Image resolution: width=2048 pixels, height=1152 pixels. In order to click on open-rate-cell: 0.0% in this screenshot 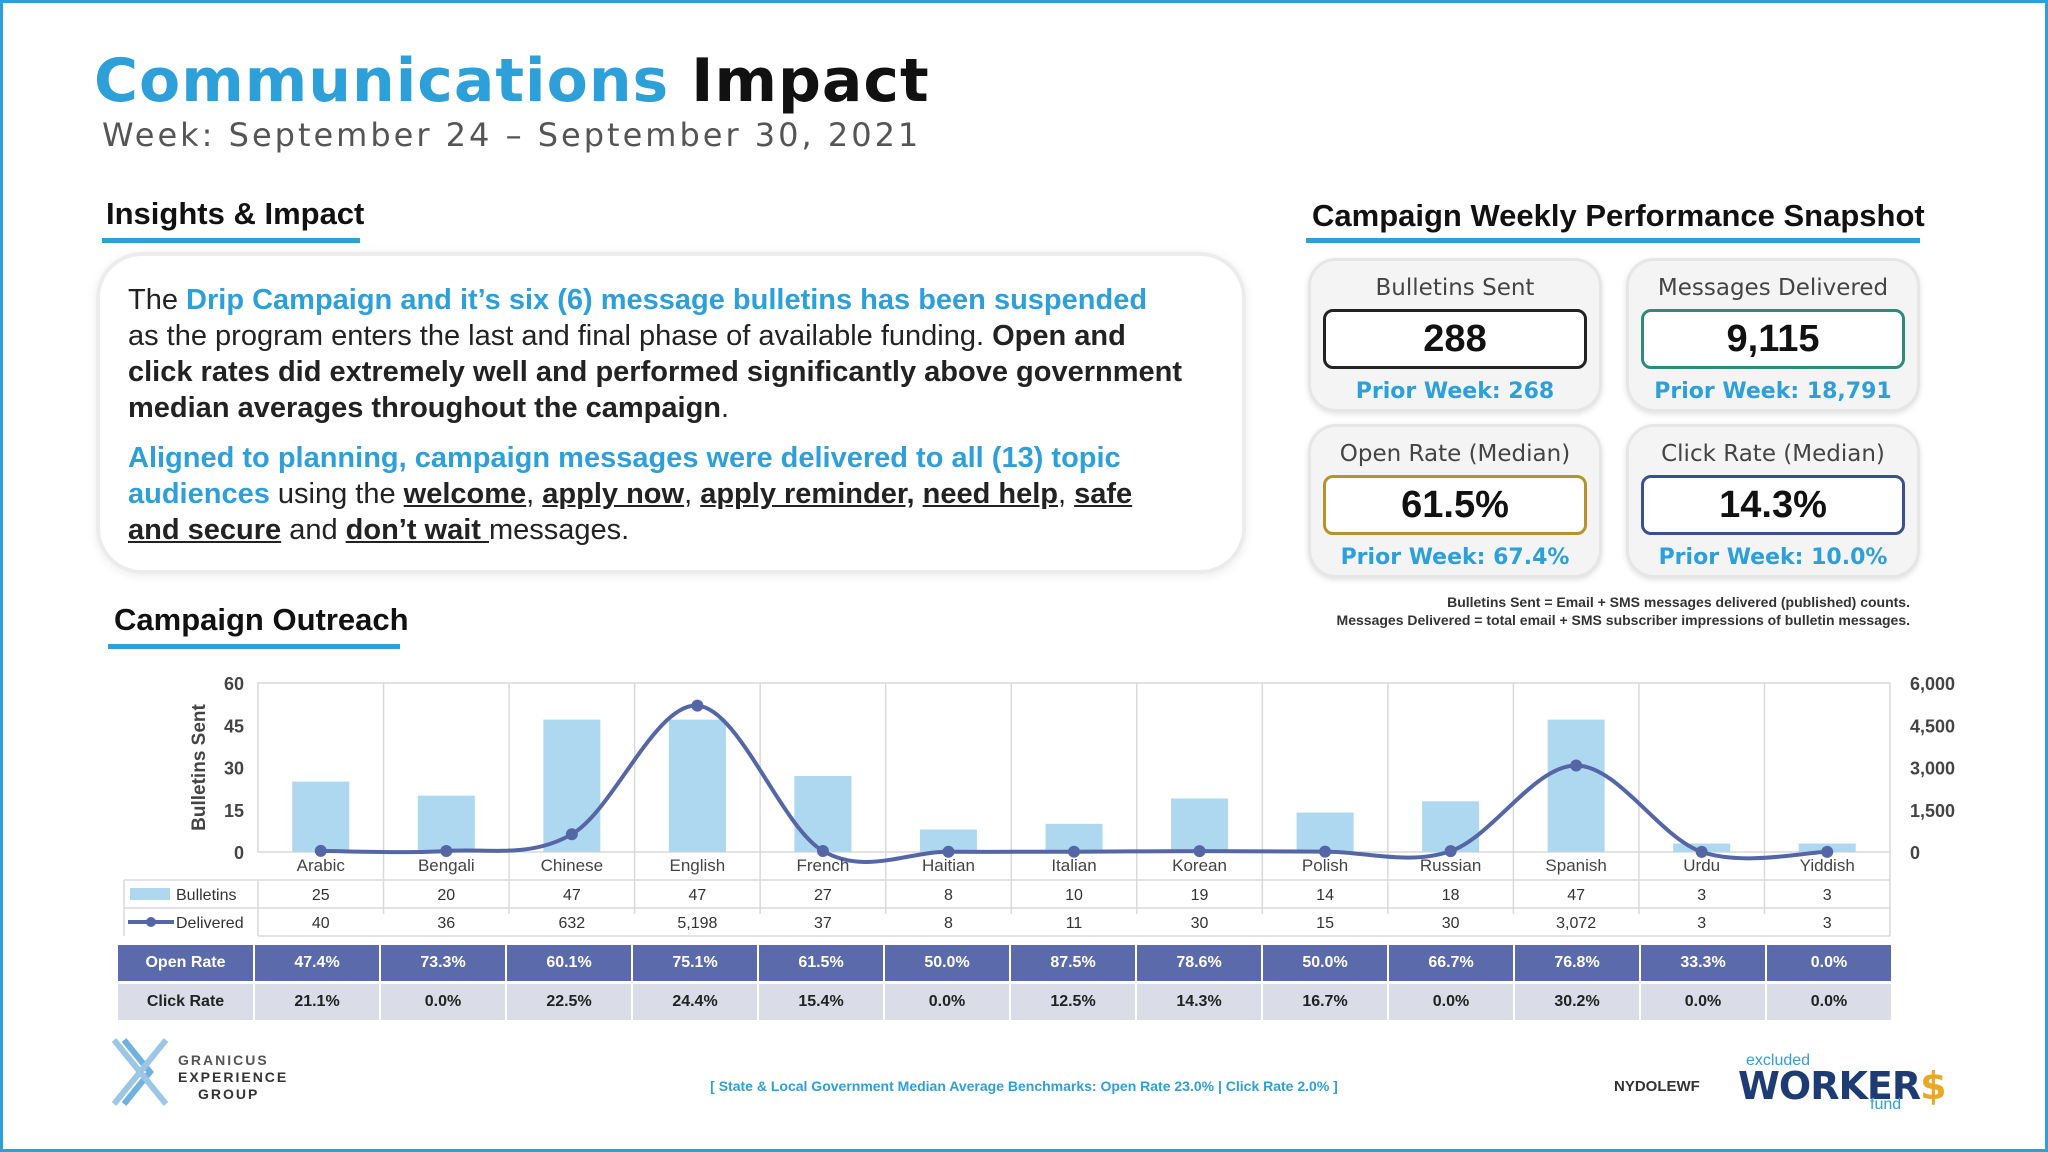, I will do `click(1830, 963)`.